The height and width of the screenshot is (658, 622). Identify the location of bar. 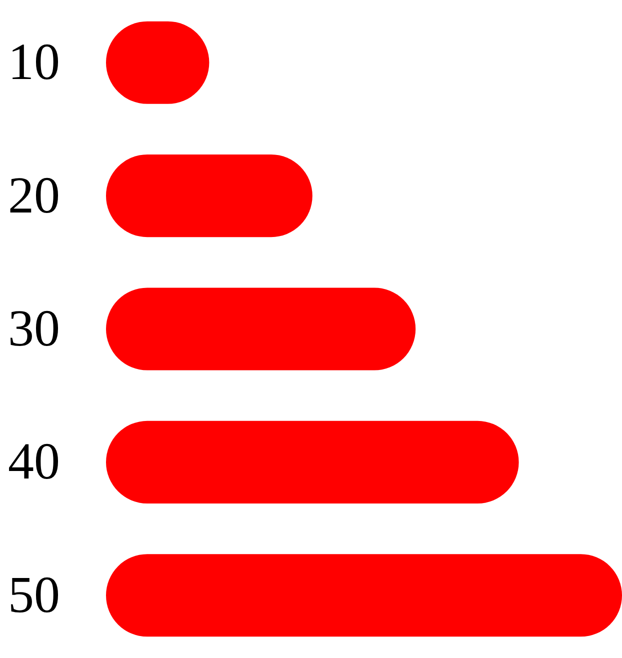
(364, 595).